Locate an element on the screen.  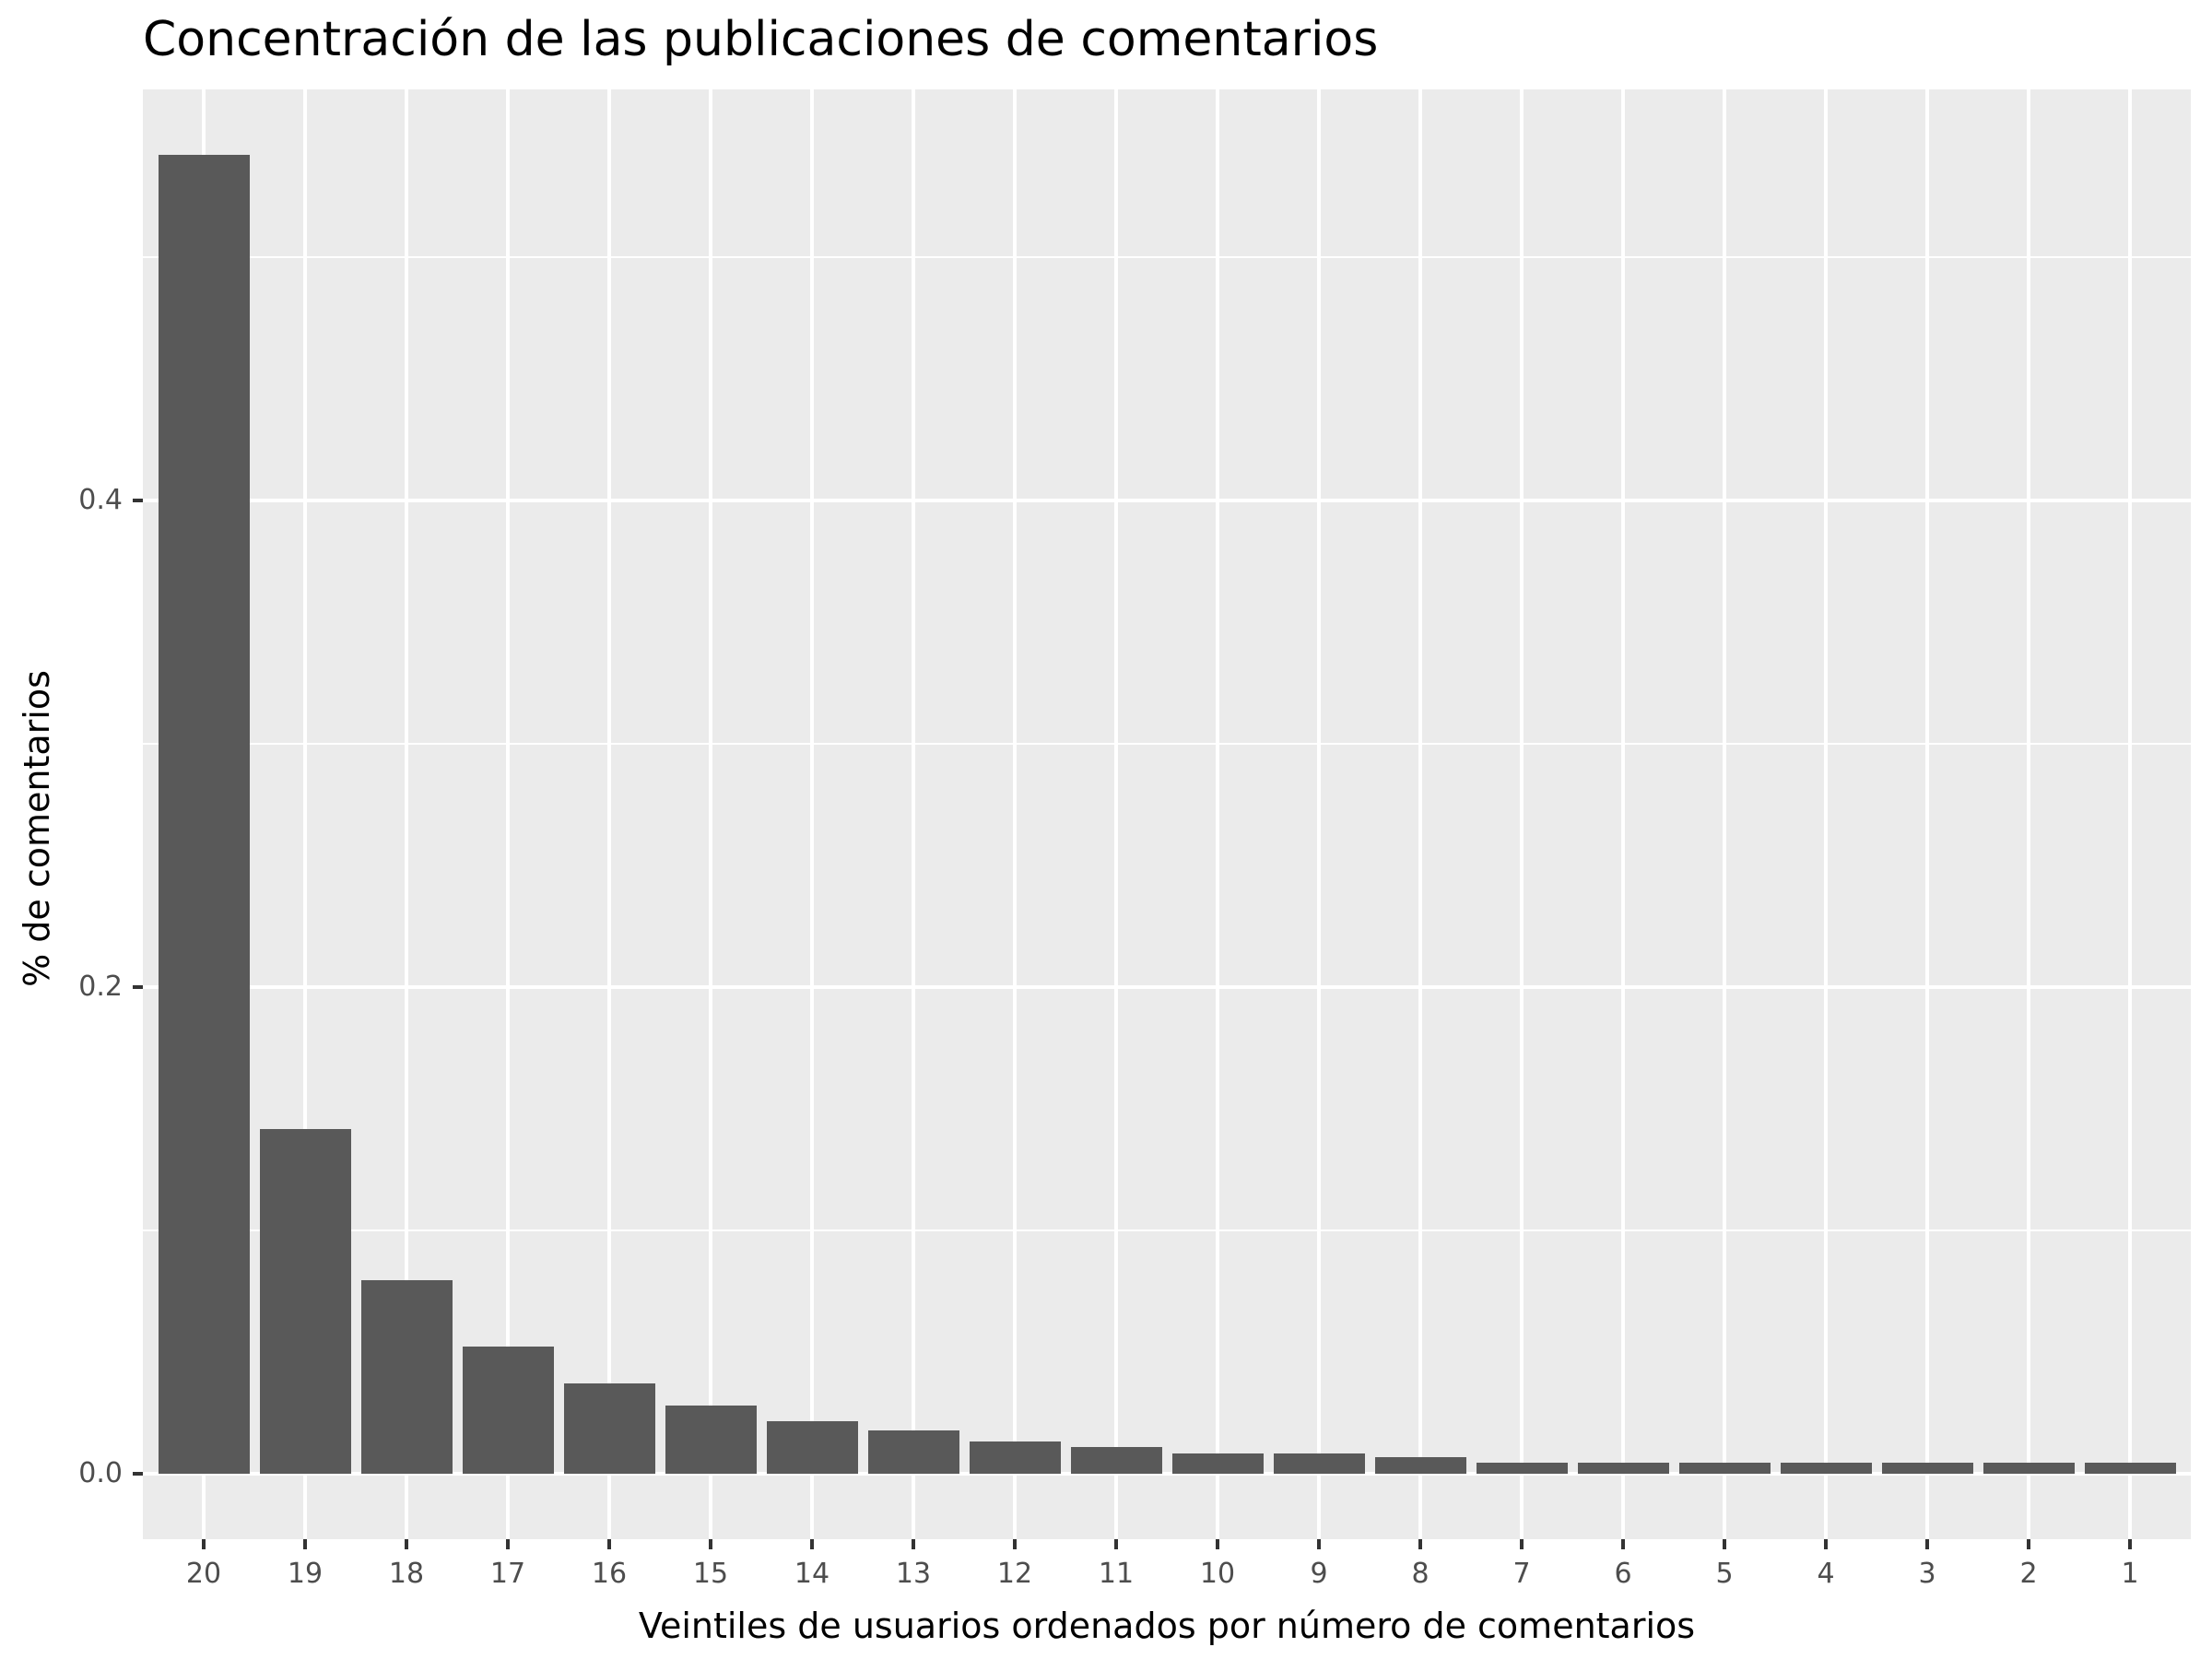
x-tick-label: 3 is located at coordinates (1927, 1574).